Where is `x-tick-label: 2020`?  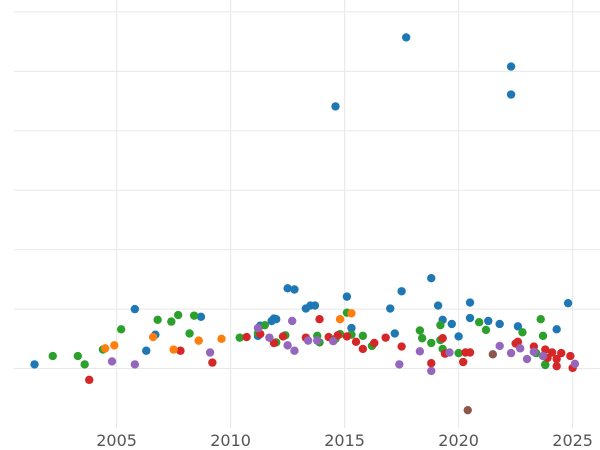 x-tick-label: 2020 is located at coordinates (458, 440).